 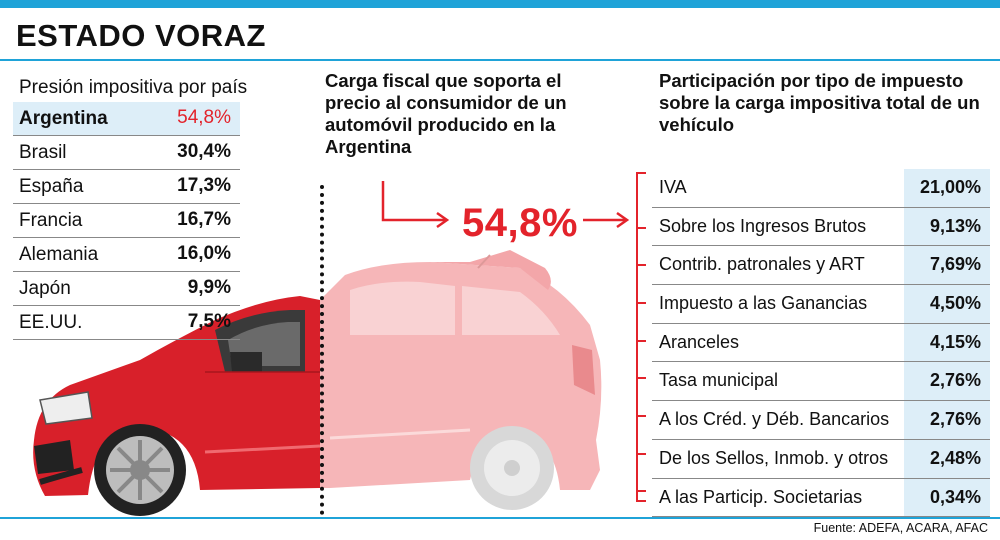 I want to click on country-name: Argentina, so click(x=63, y=118).